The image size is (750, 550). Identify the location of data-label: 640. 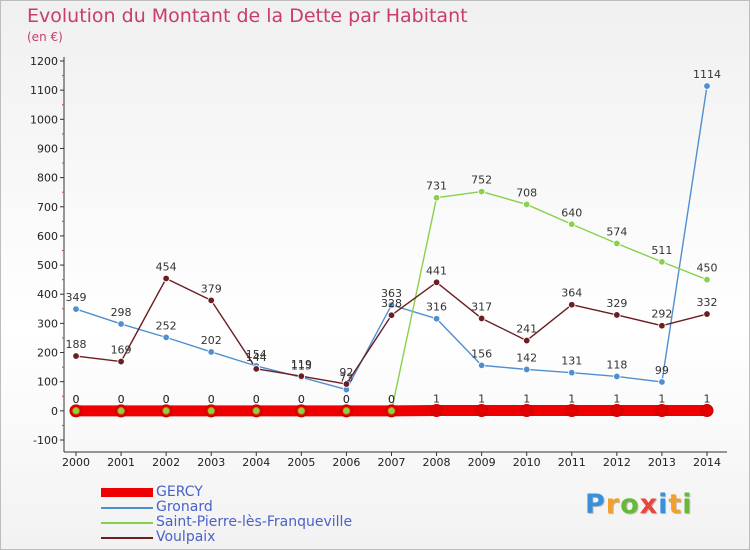
(571, 212).